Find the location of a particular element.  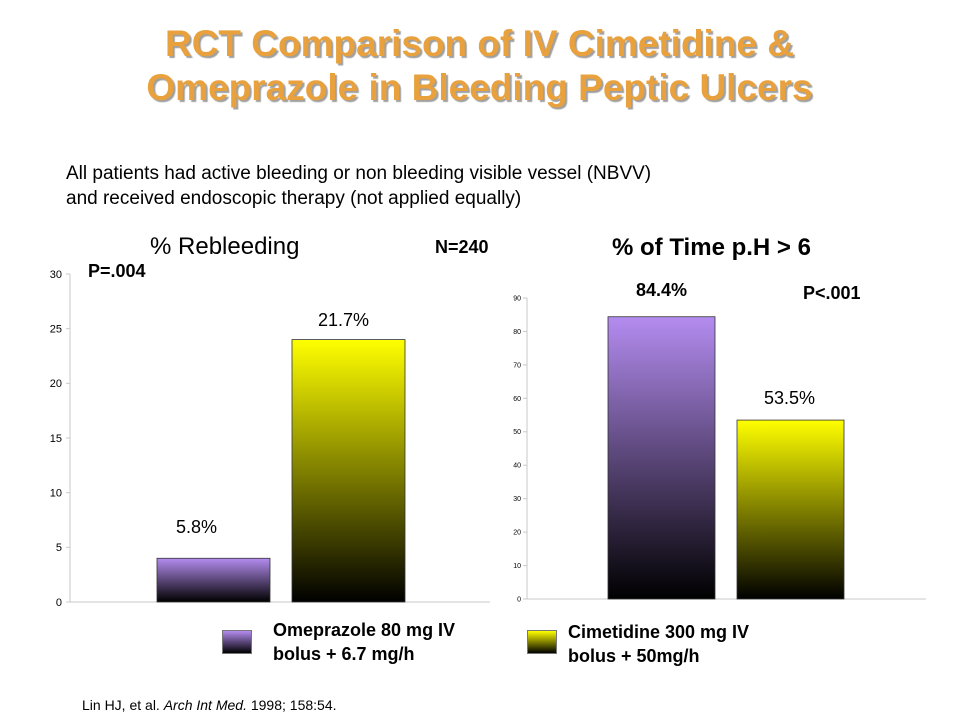

right-chart-y-tick-label: 40 is located at coordinates (517, 466).